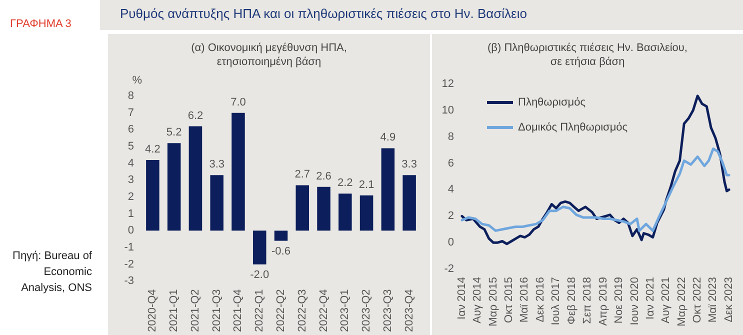 The width and height of the screenshot is (743, 335). What do you see at coordinates (345, 183) in the screenshot?
I see `data-label: 2.2` at bounding box center [345, 183].